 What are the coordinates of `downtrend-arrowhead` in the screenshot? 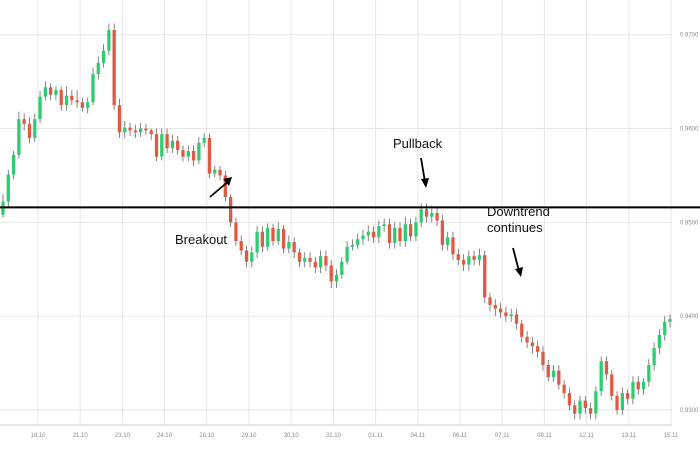 It's located at (519, 272).